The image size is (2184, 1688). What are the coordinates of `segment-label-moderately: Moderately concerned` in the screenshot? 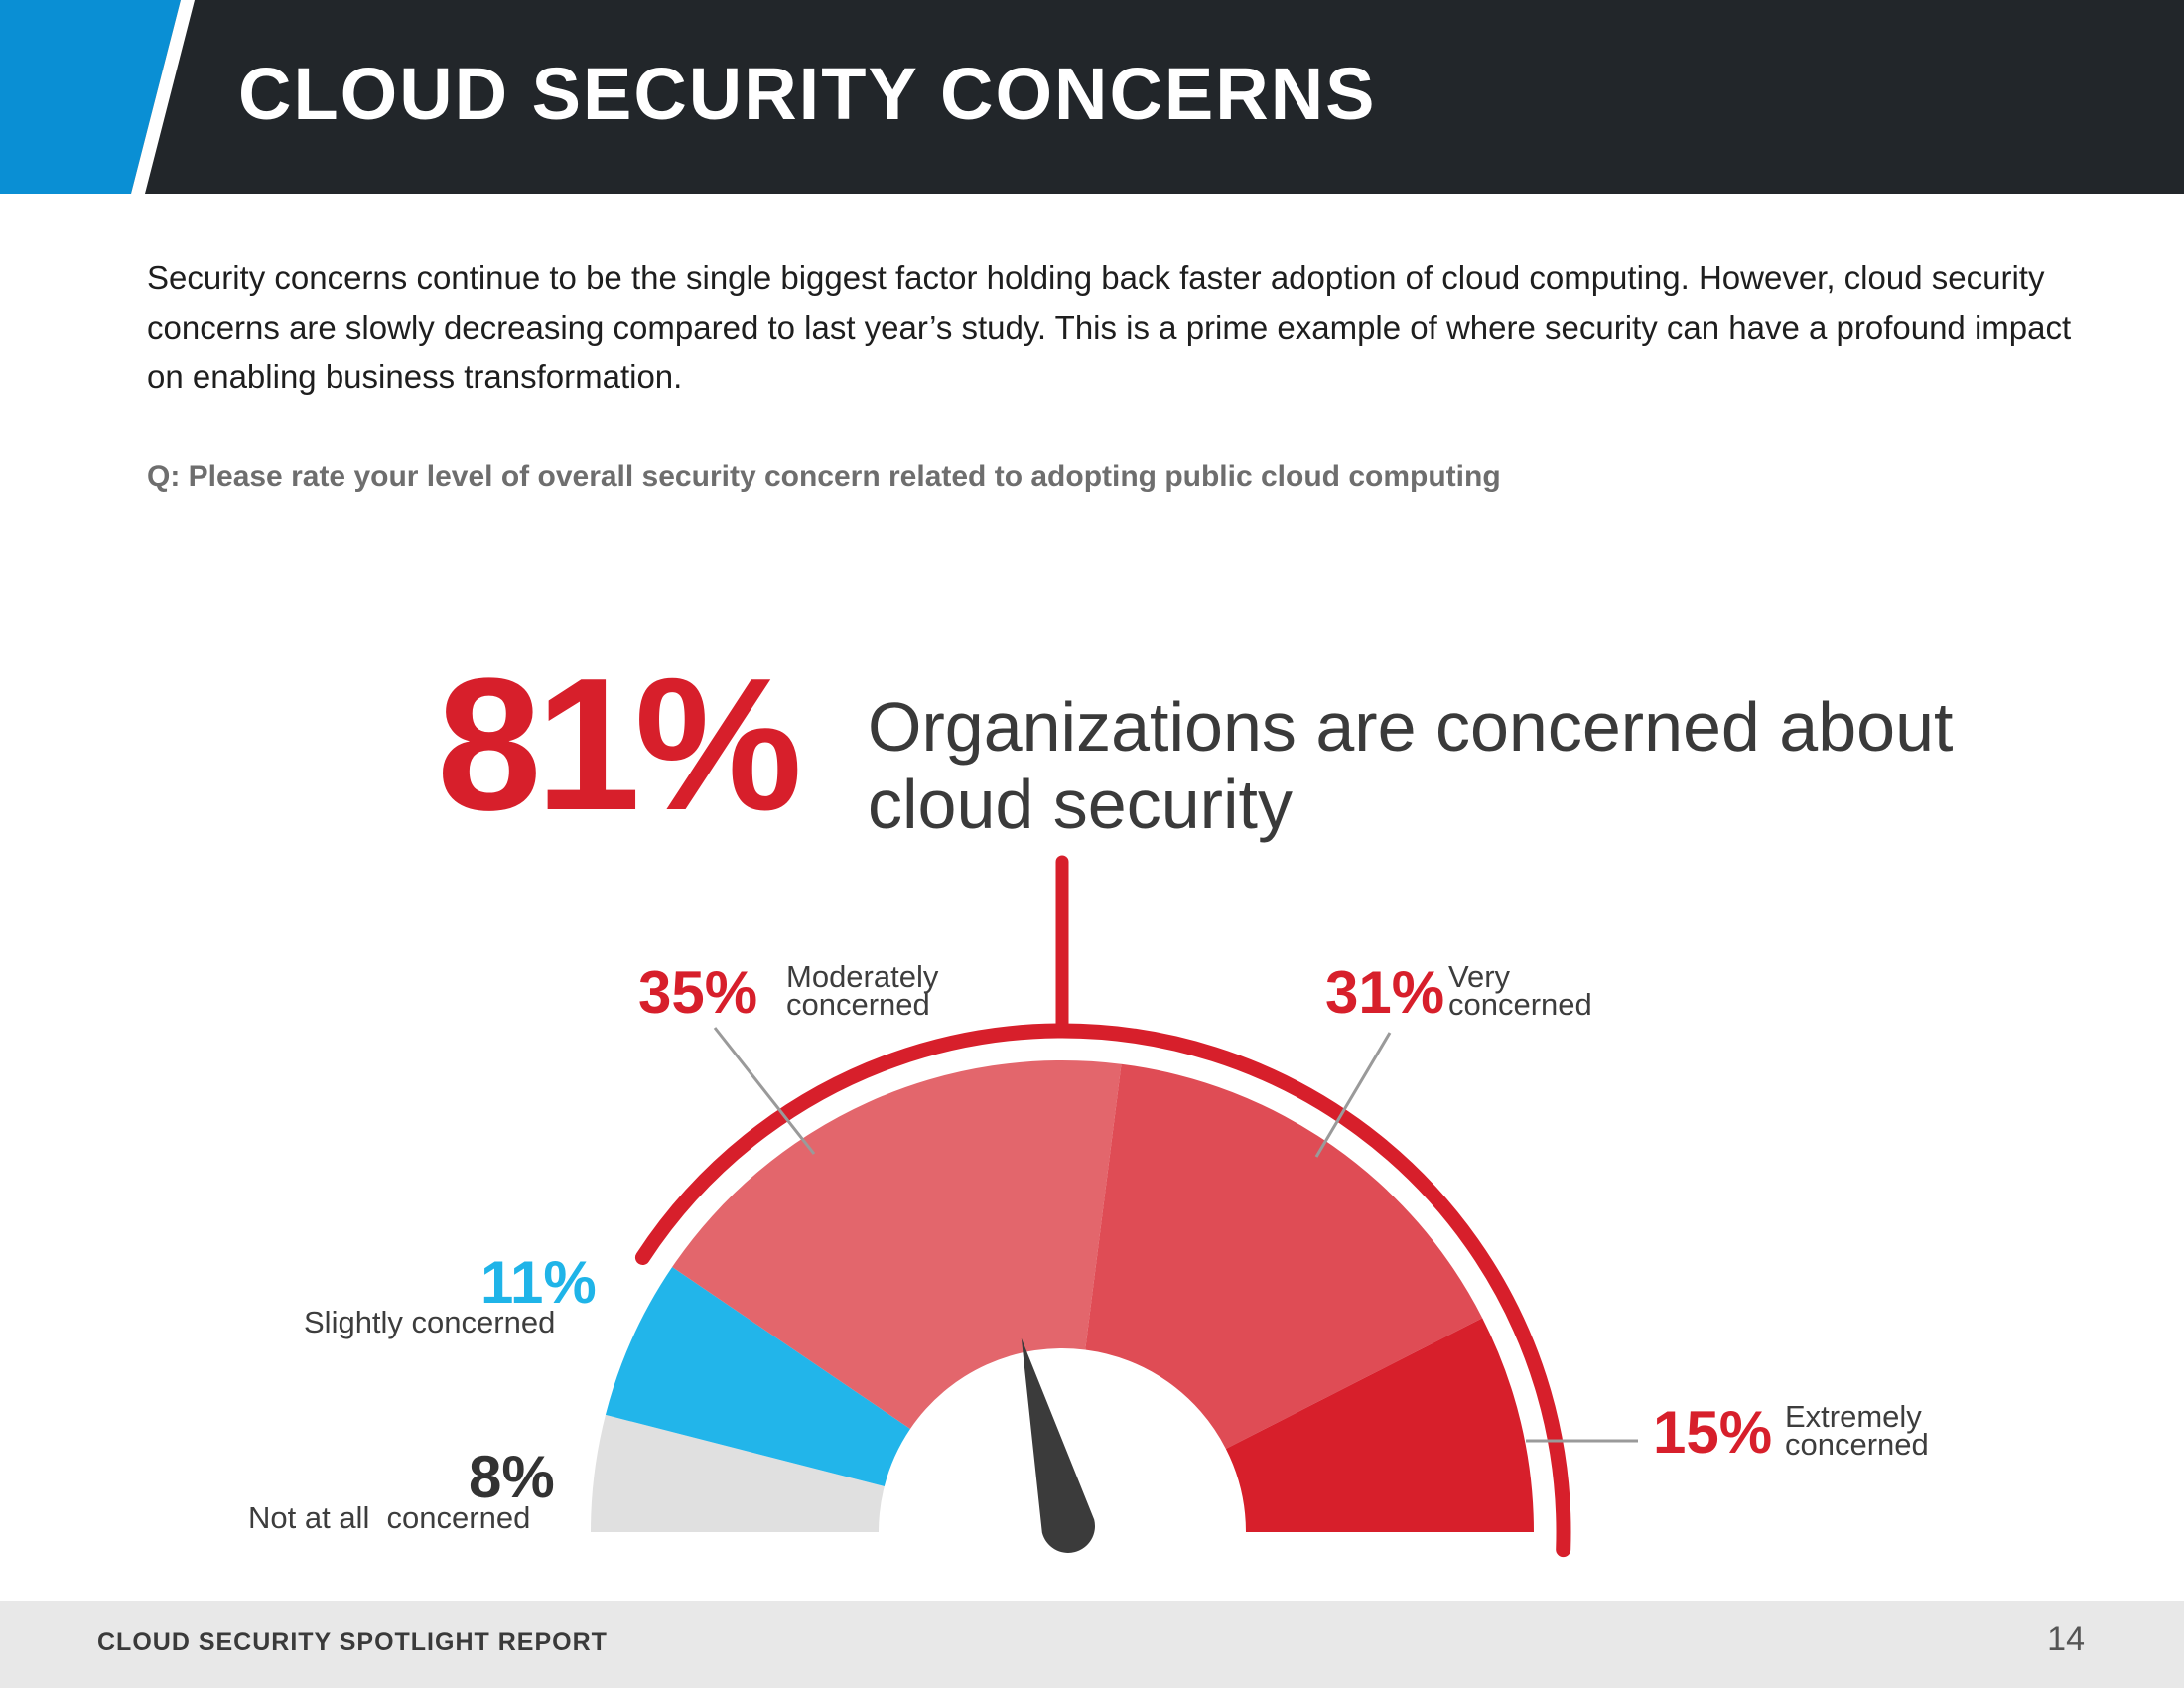 It's located at (862, 990).